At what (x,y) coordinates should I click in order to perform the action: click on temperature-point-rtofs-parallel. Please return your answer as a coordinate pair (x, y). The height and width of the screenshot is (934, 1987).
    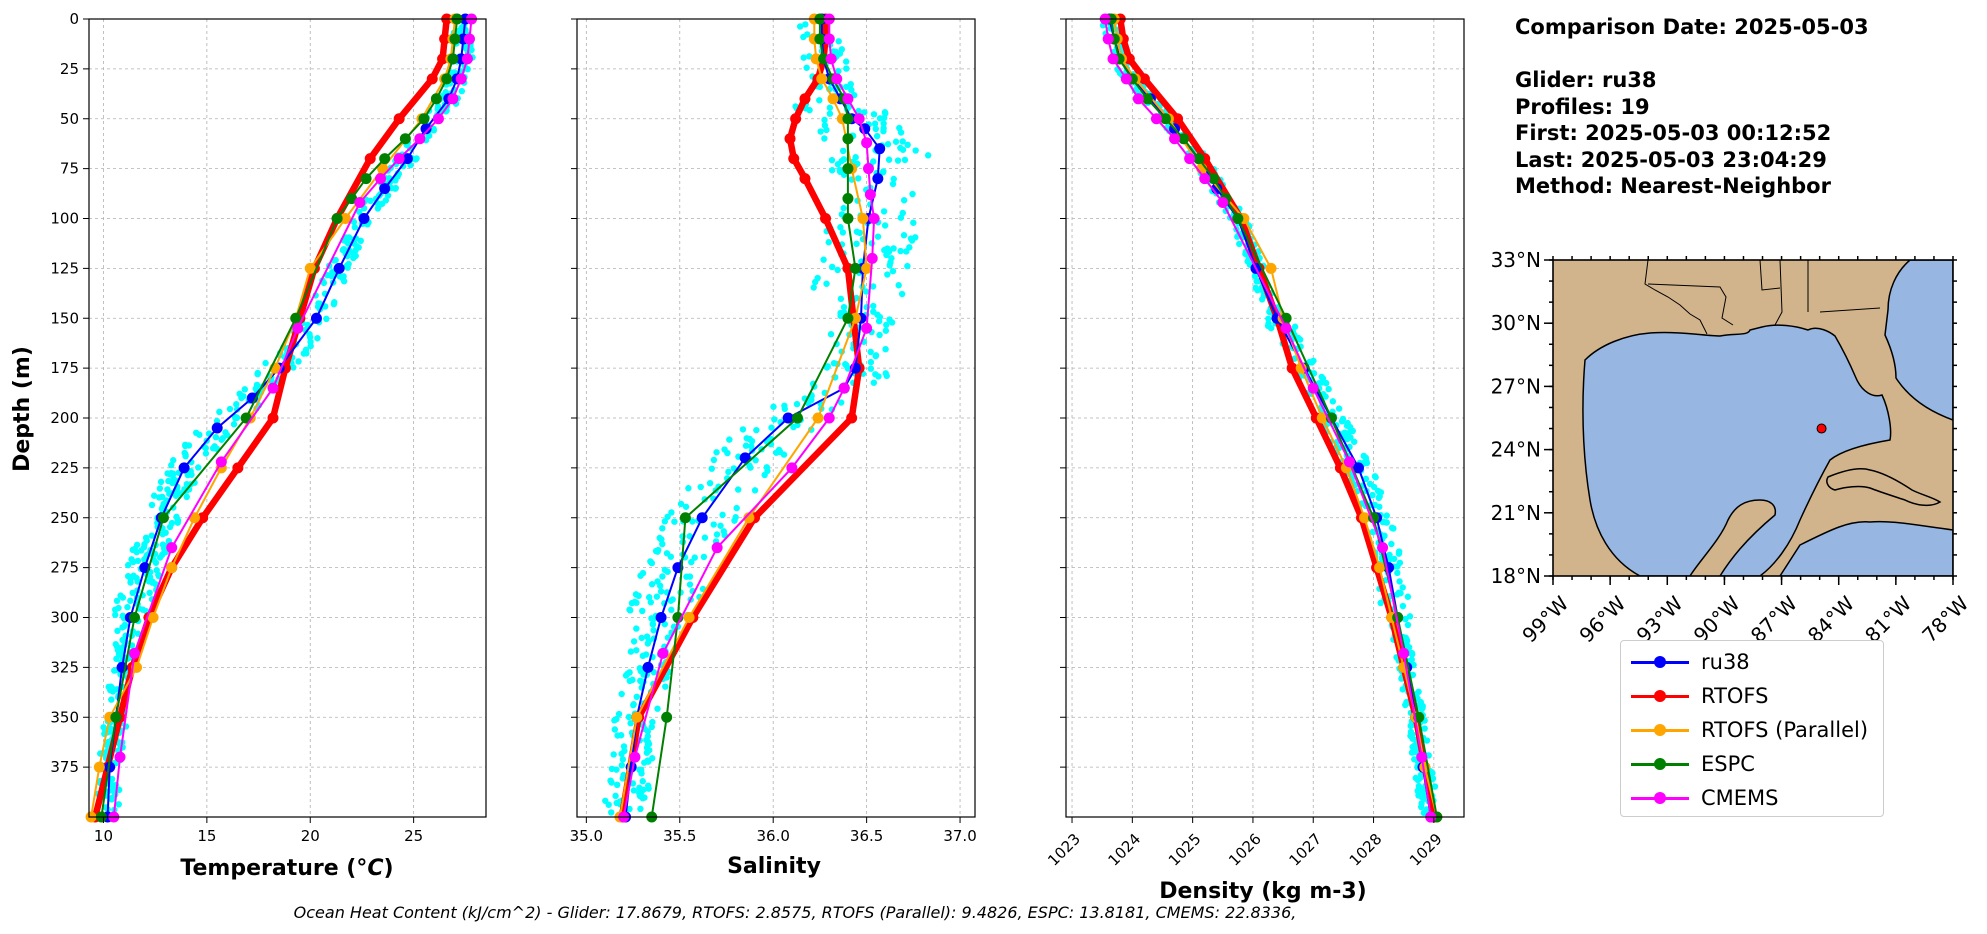
    Looking at the image, I should click on (310, 268).